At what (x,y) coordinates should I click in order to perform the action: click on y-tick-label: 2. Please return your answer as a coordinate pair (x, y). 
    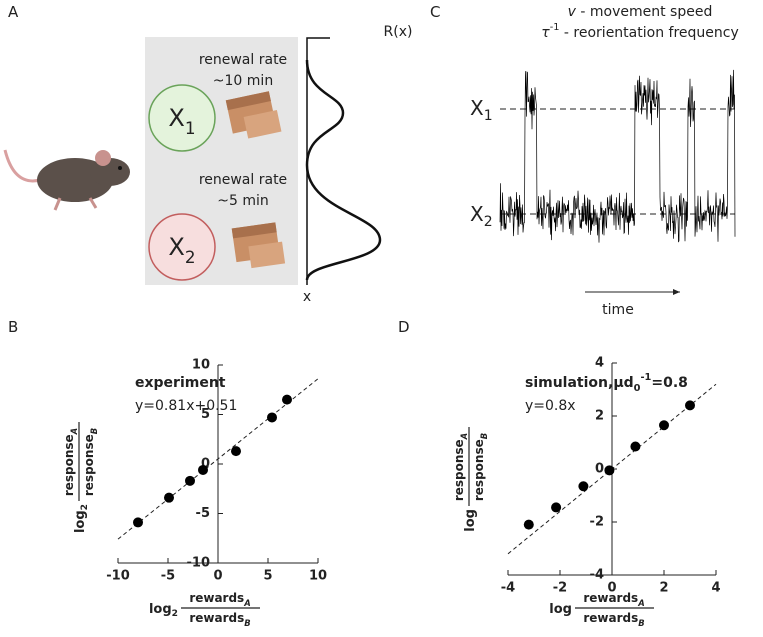
    Looking at the image, I should click on (599, 416).